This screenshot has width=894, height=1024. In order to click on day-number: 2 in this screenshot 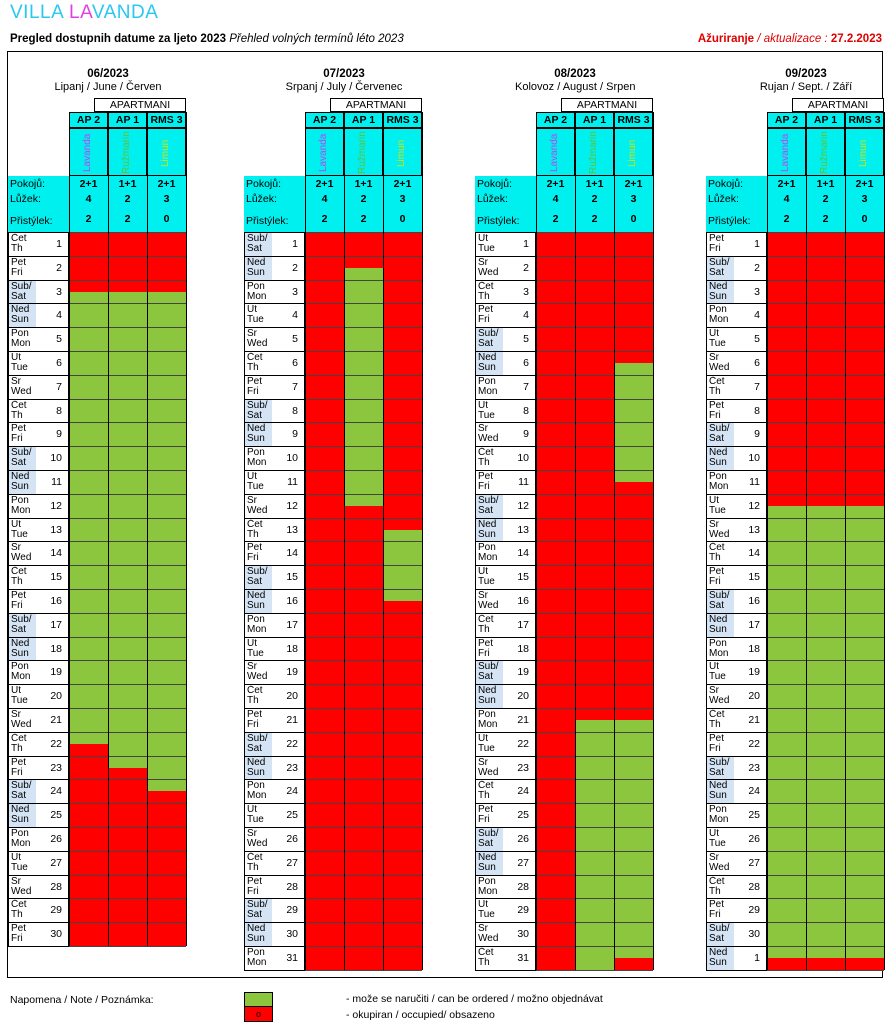, I will do `click(526, 267)`.